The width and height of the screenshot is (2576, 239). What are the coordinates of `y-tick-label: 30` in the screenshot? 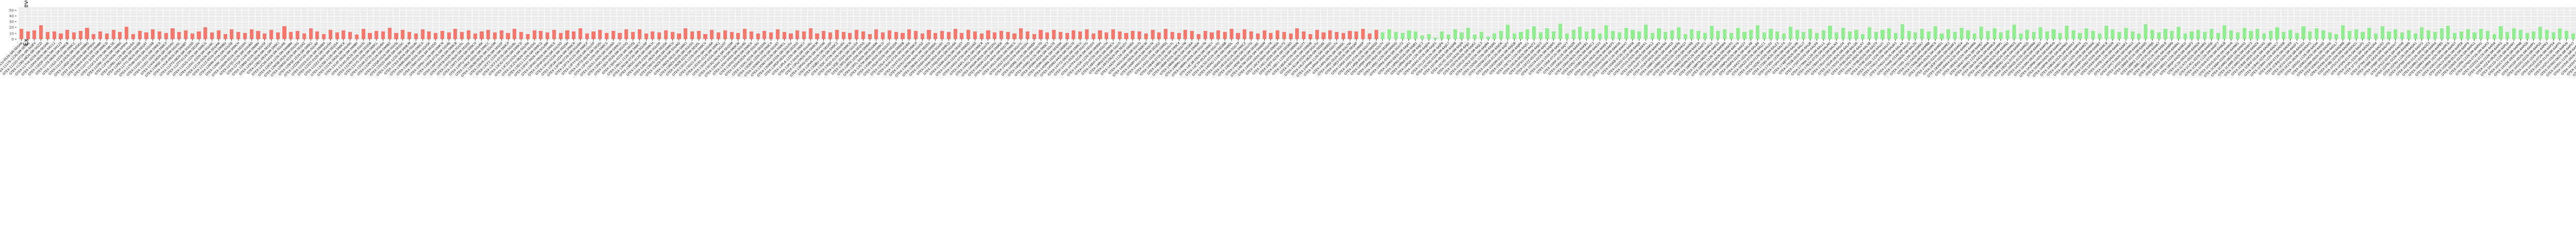 It's located at (11, 21).